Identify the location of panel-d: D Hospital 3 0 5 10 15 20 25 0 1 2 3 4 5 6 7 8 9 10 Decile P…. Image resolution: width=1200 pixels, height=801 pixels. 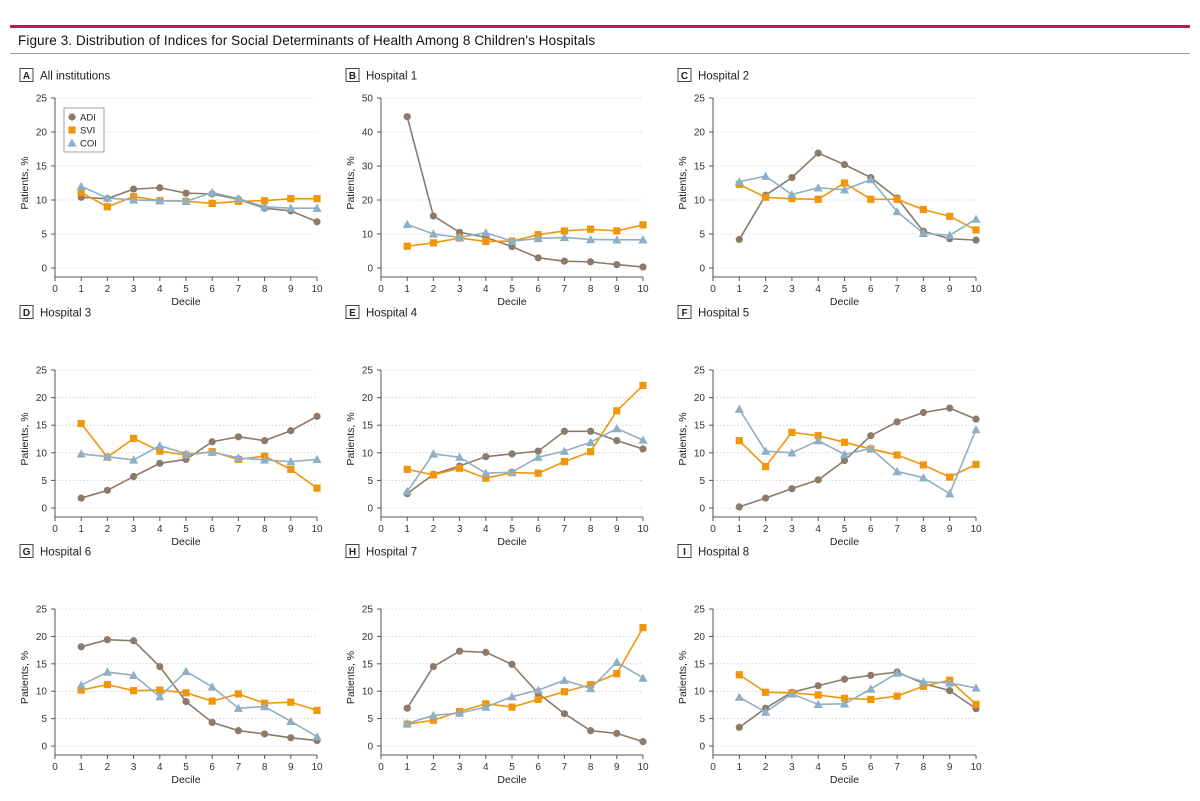
(171, 426).